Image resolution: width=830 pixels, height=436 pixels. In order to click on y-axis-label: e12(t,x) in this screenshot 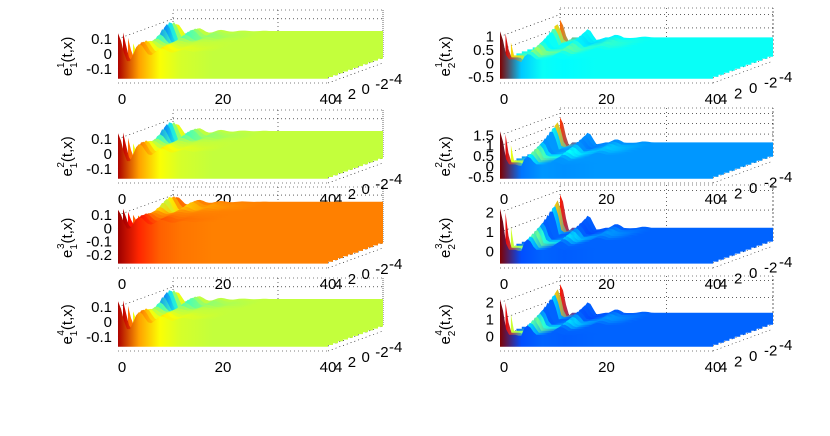, I will do `click(68, 156)`.